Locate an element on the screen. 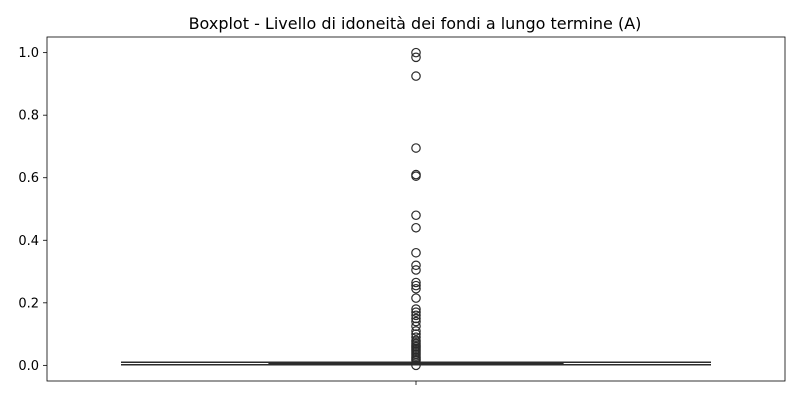  outlier-points is located at coordinates (416, 209).